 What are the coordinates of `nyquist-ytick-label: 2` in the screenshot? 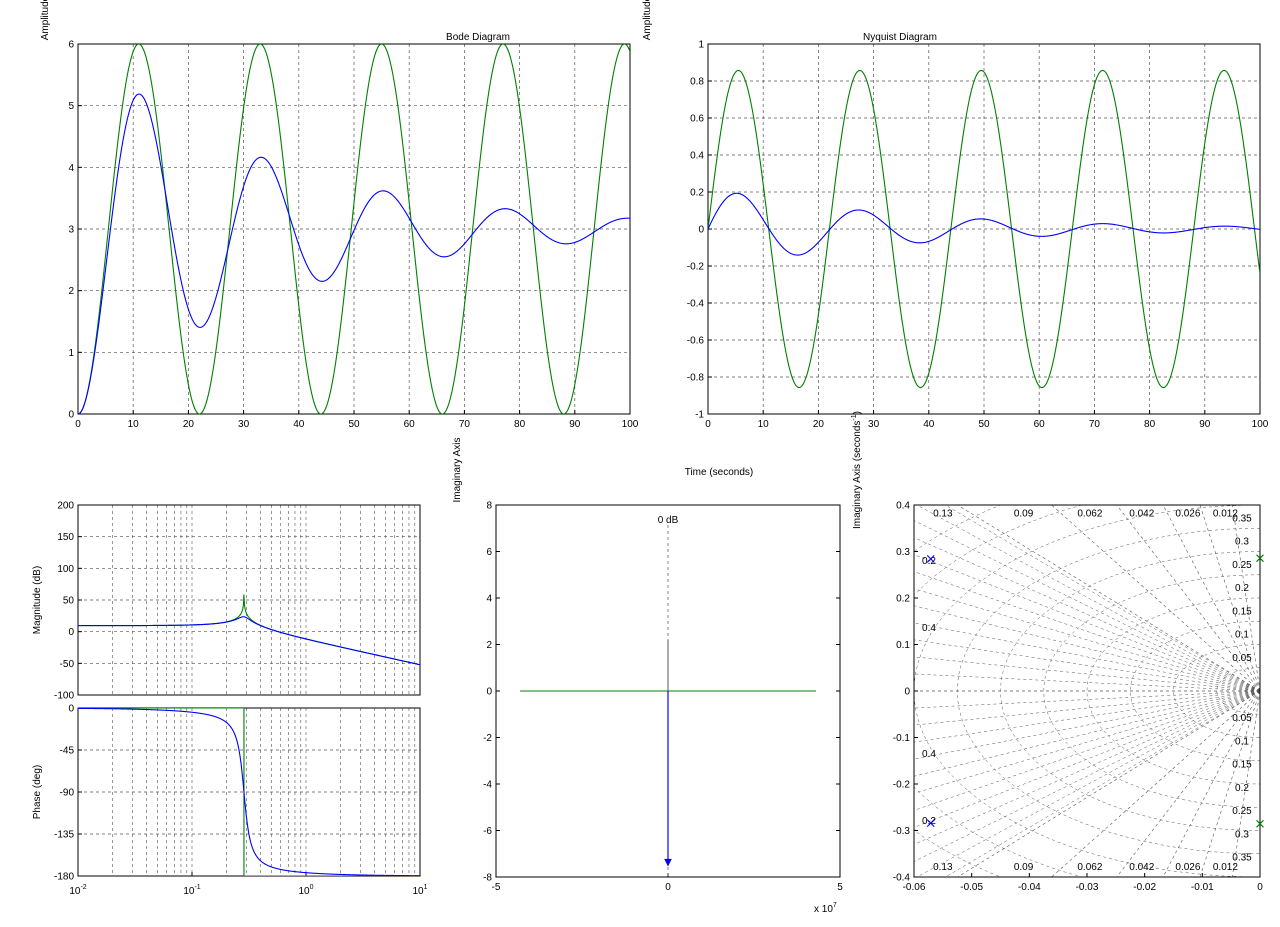 It's located at (489, 645).